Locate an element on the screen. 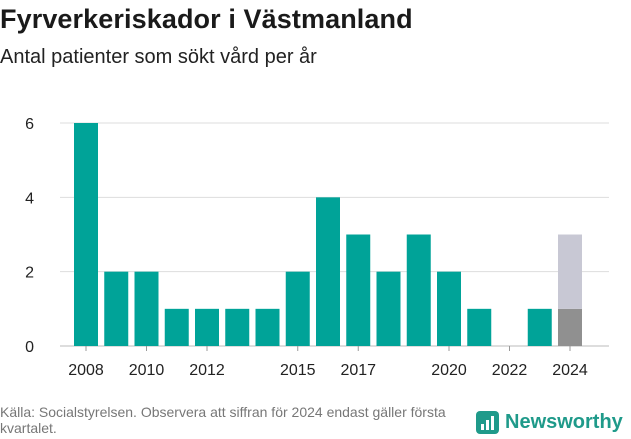 The height and width of the screenshot is (439, 631). newsworthy-logo: Newsworthy is located at coordinates (549, 422).